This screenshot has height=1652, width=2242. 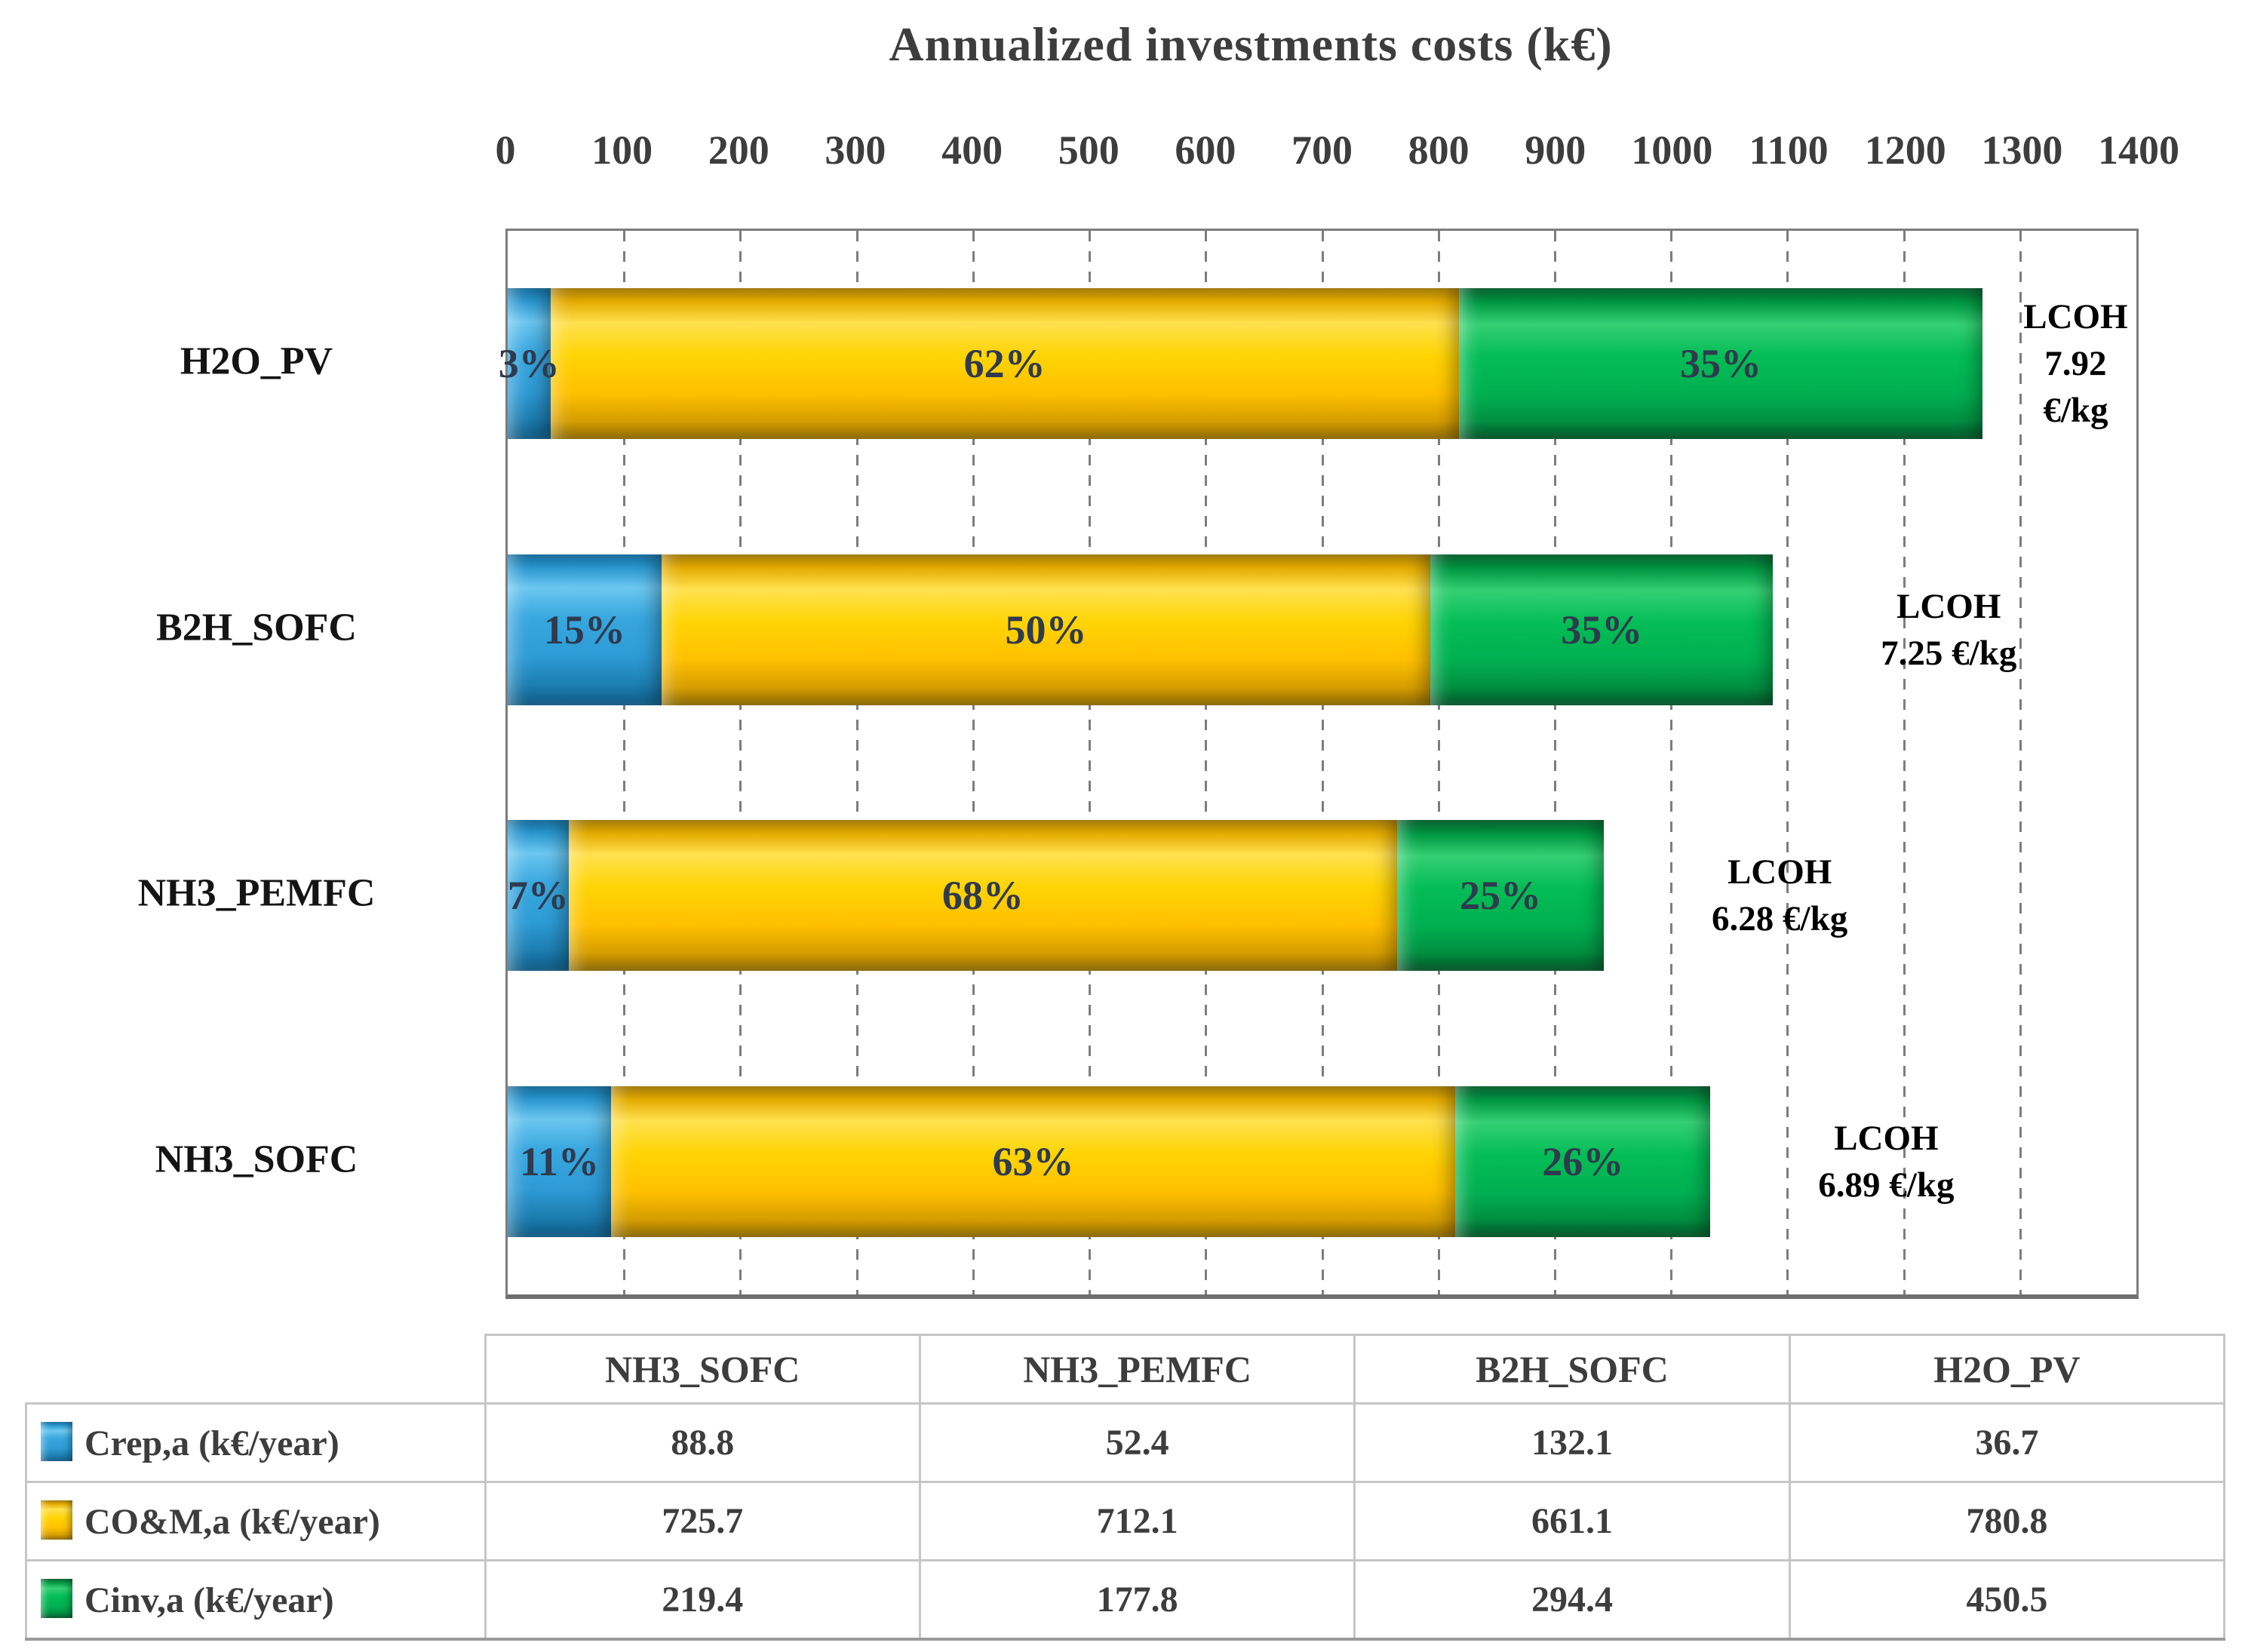 I want to click on stacked-bar: 3% 62% 35% LCOH 7.92 €/kg, so click(x=1317, y=364).